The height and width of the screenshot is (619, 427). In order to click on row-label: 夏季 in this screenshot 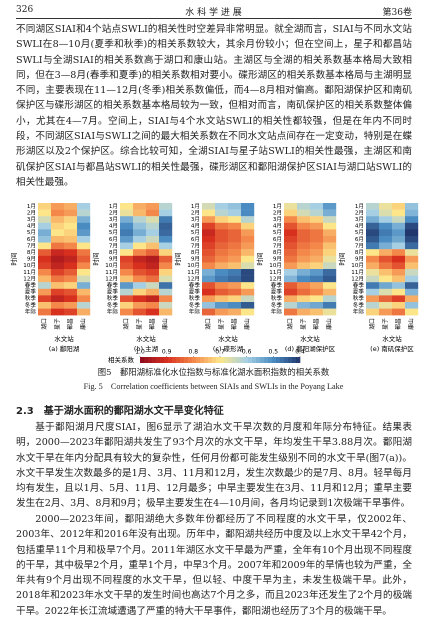, I will do `click(277, 292)`.